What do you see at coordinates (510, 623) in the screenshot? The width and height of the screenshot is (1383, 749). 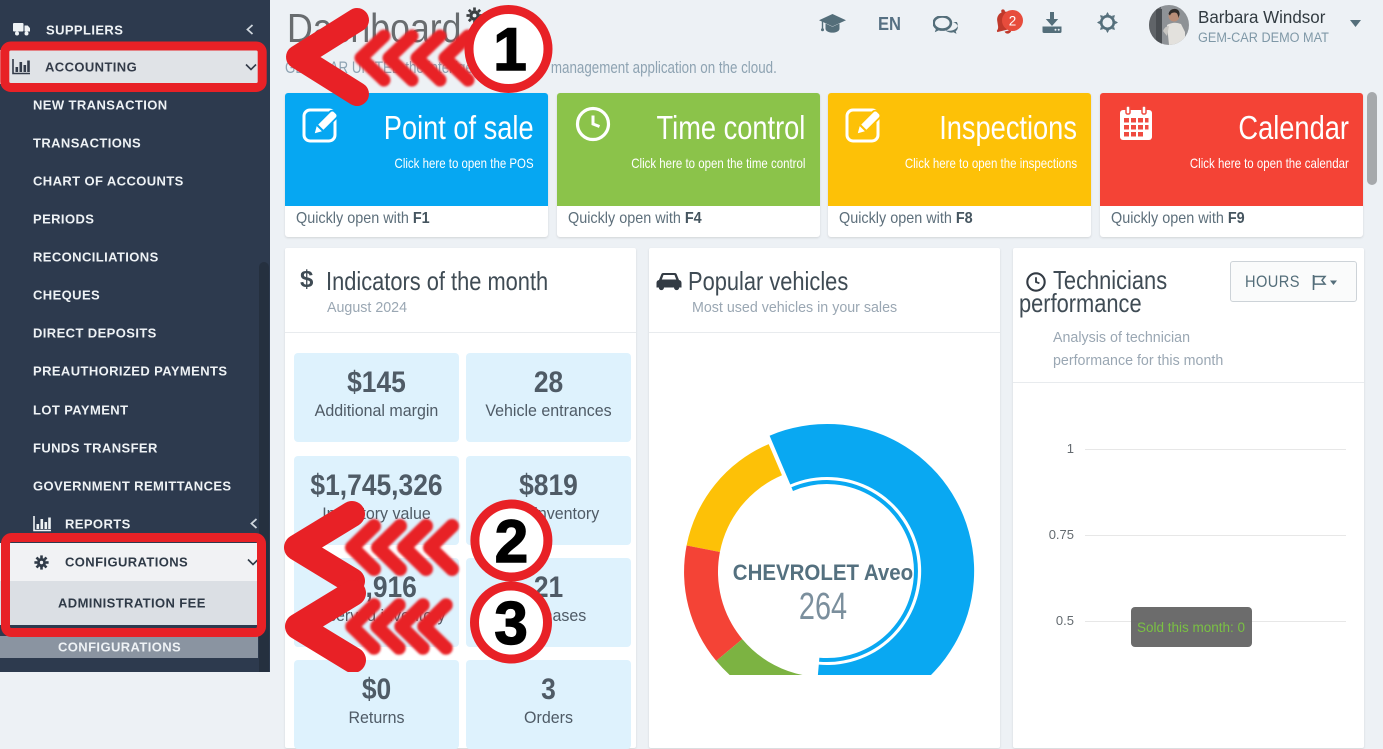 I see `svg-text: 3` at bounding box center [510, 623].